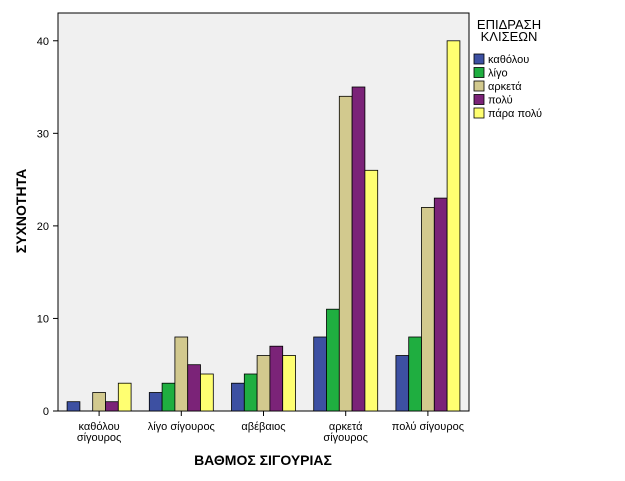 The height and width of the screenshot is (481, 625). I want to click on y-axis: 0 10 20 30 40, so click(47, 227).